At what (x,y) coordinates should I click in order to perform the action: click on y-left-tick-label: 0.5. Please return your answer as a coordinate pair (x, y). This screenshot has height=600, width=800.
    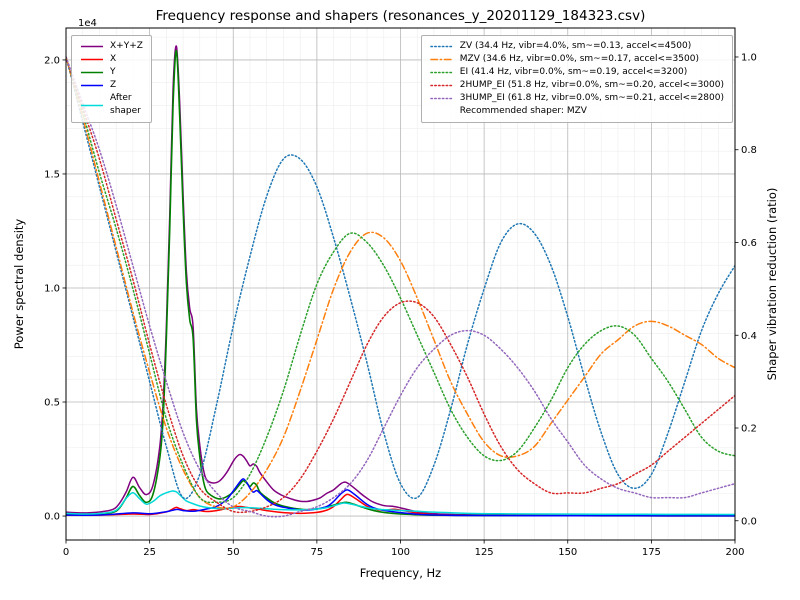
    Looking at the image, I should click on (52, 403).